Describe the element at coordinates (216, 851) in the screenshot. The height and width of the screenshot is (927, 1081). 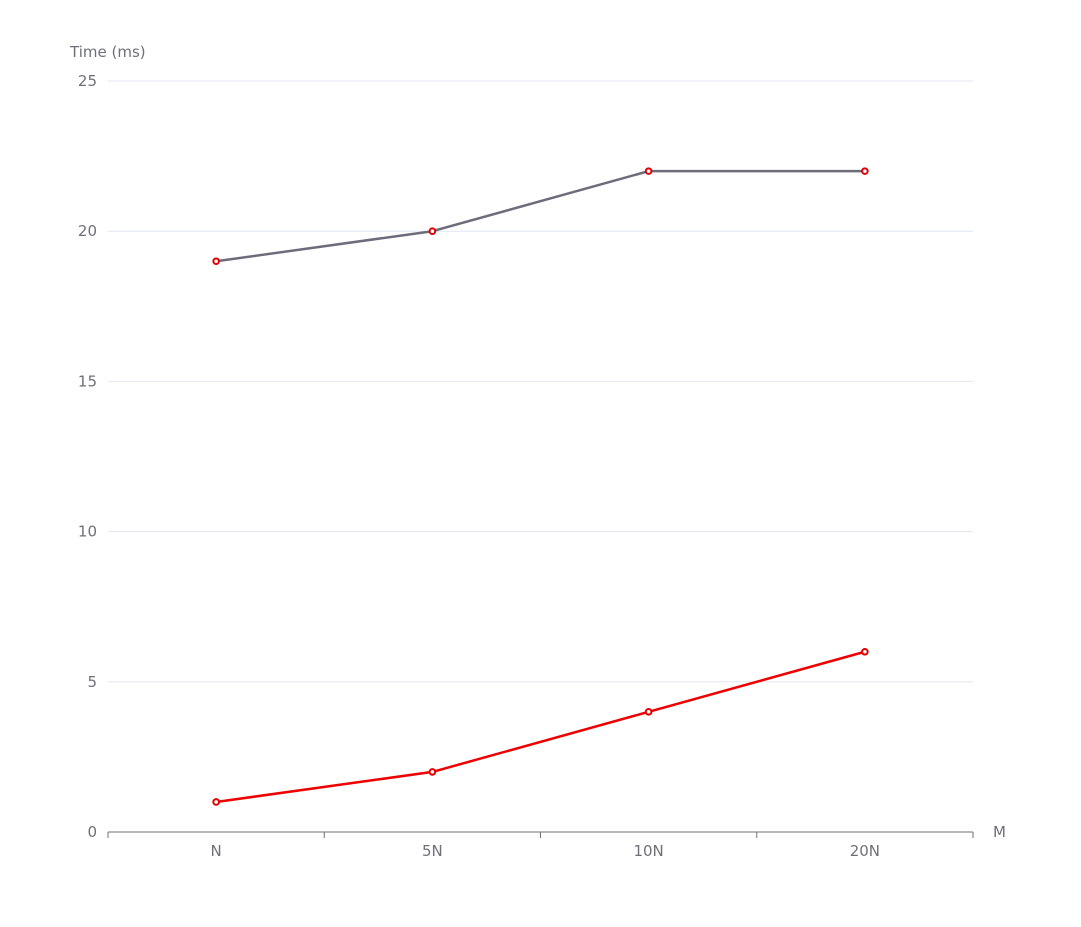
I see `x-tick-label: N` at that location.